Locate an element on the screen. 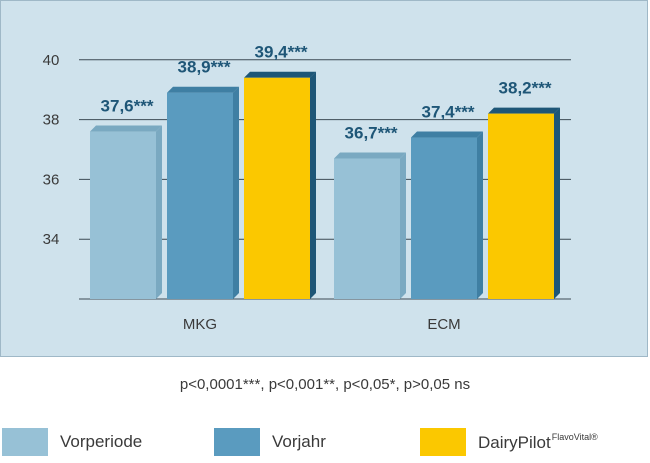 Image resolution: width=650 pixels, height=463 pixels. y-tick-label-38: 38 is located at coordinates (51, 120).